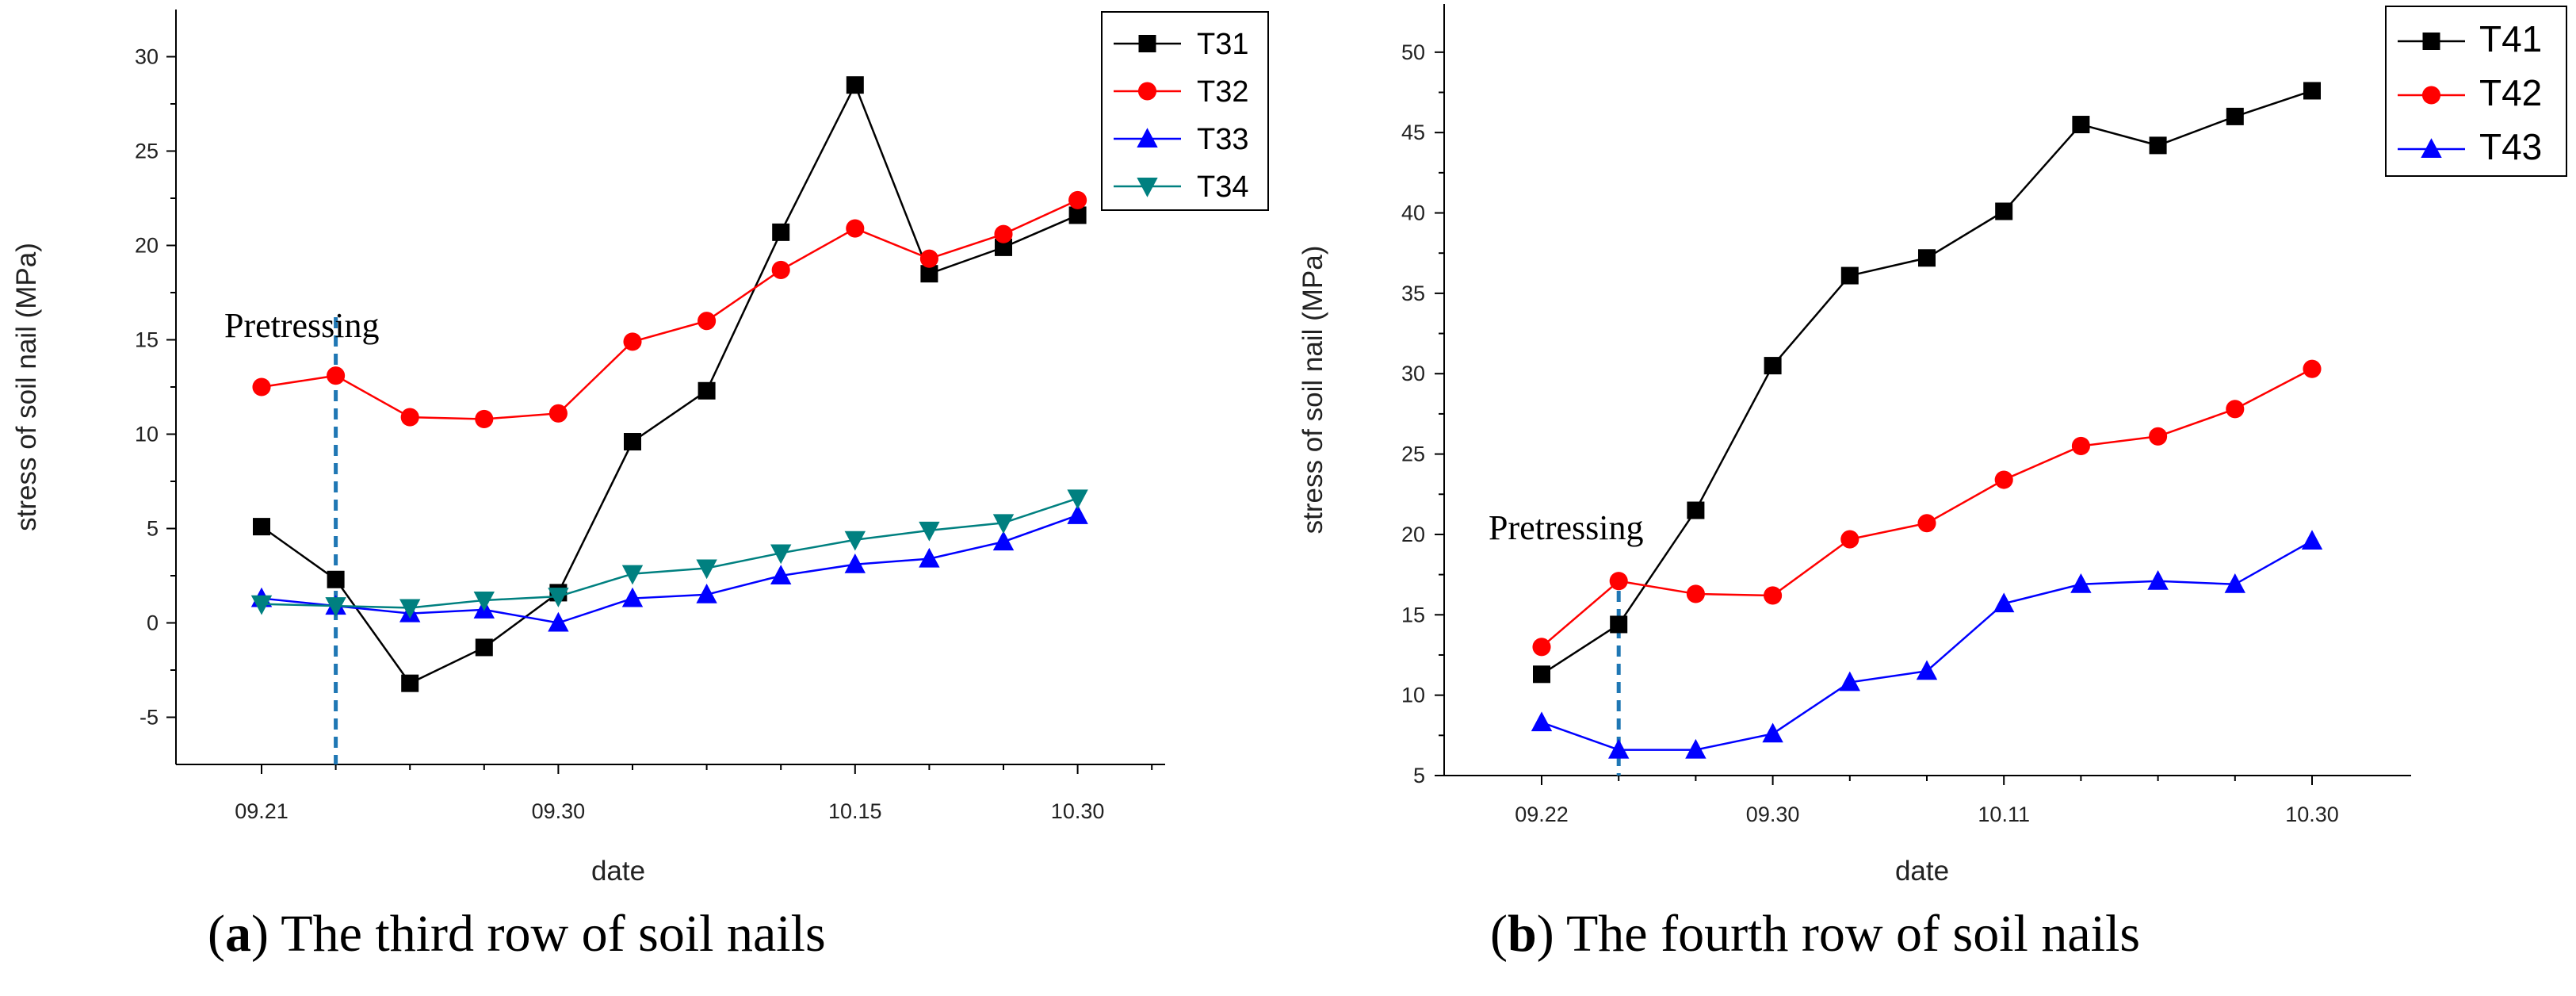 Image resolution: width=2576 pixels, height=996 pixels. I want to click on y-tick-label: 20, so click(147, 246).